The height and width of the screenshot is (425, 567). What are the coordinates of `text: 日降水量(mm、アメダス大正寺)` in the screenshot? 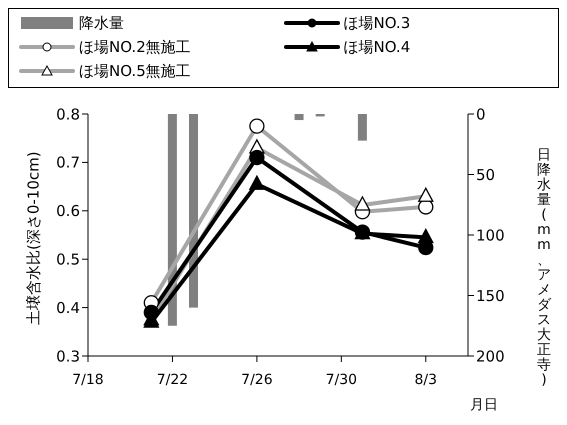 It's located at (544, 267).